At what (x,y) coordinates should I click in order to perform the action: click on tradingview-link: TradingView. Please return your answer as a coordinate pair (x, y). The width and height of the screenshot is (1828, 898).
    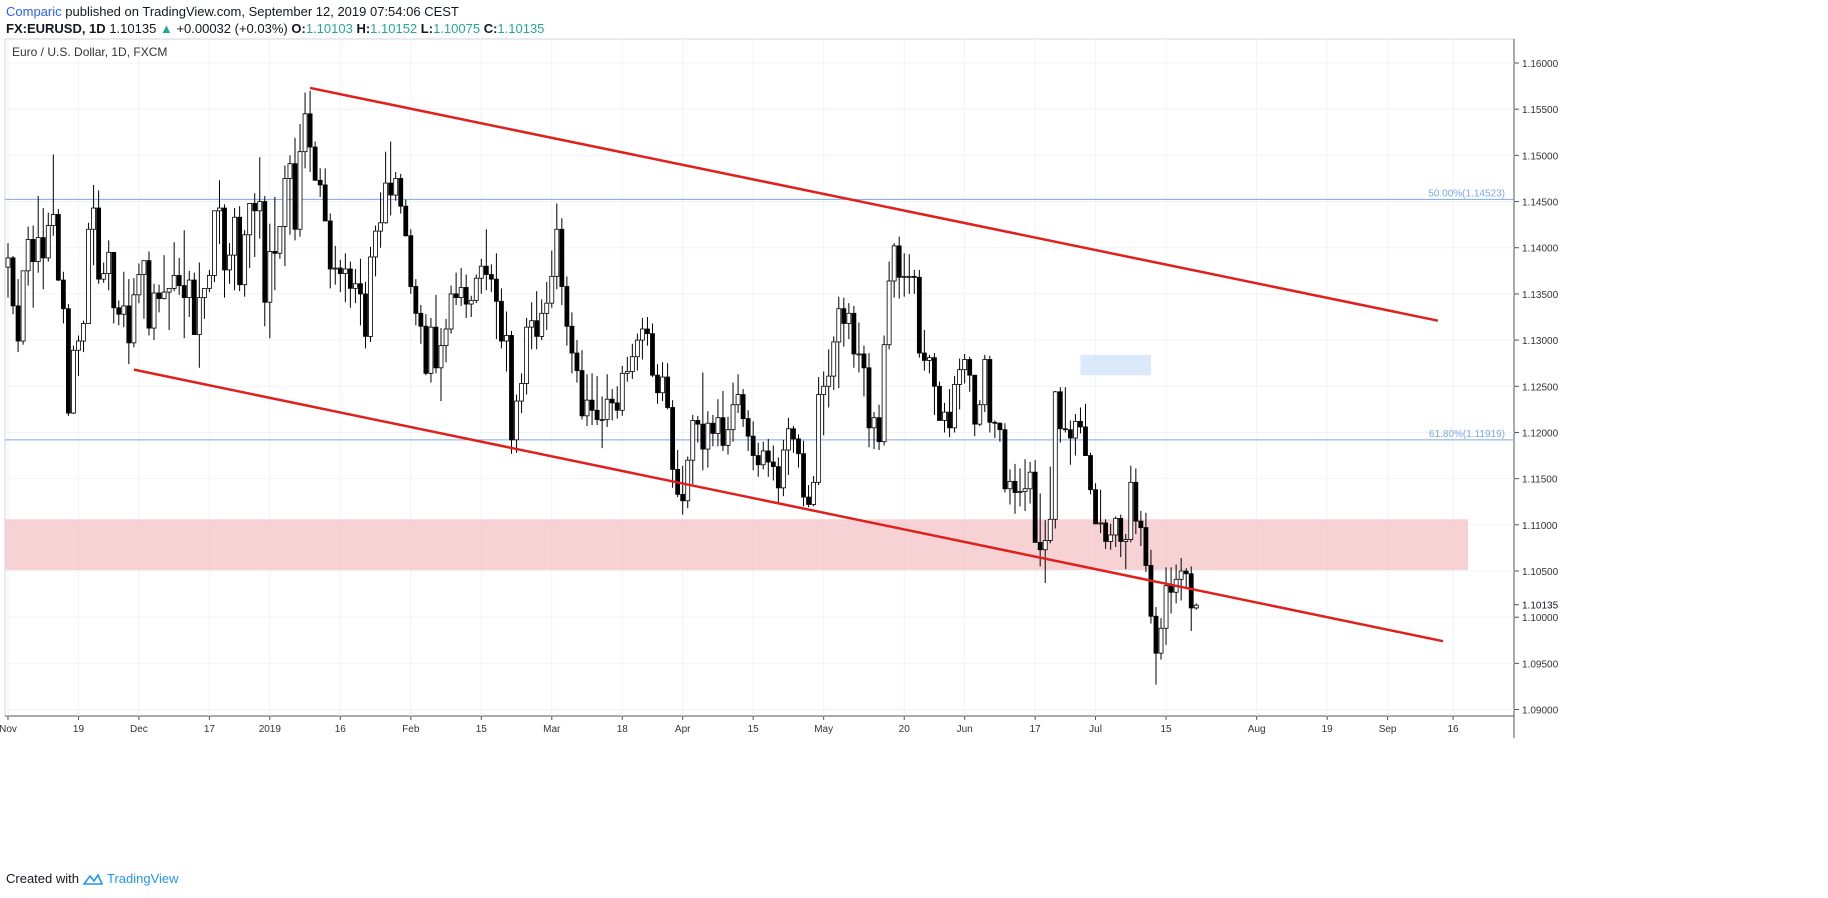
    Looking at the image, I should click on (142, 878).